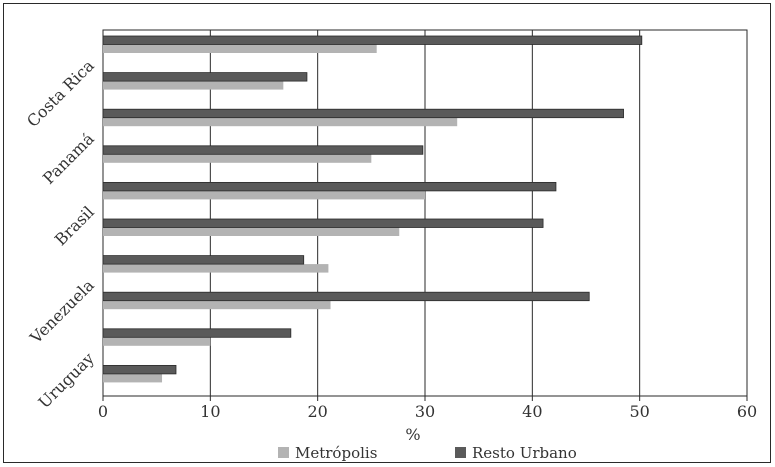 This screenshot has width=775, height=467. I want to click on category-label: Venezuela, so click(62, 311).